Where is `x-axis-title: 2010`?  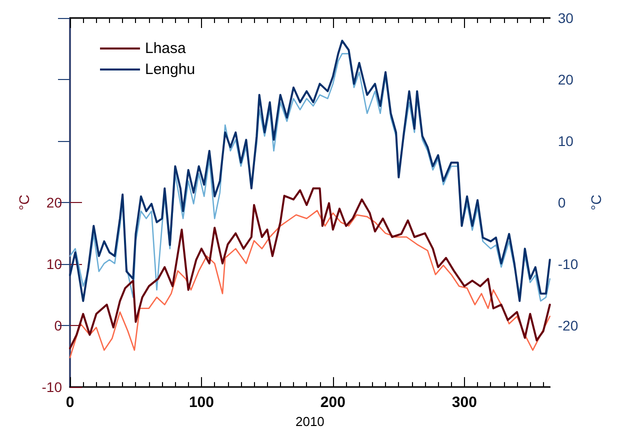 x-axis-title: 2010 is located at coordinates (309, 421).